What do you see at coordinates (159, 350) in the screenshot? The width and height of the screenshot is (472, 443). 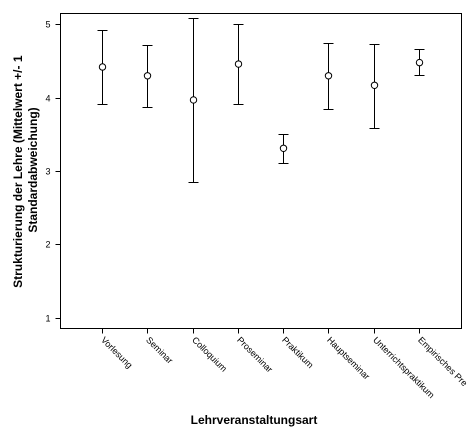 I see `x-tick-label: Seminar` at bounding box center [159, 350].